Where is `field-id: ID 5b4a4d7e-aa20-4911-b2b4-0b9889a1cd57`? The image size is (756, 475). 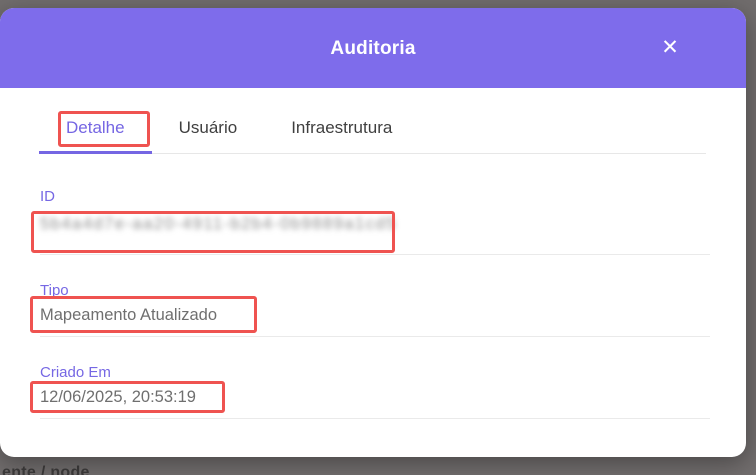 field-id: ID 5b4a4d7e-aa20-4911-b2b4-0b9889a1cd57 is located at coordinates (375, 221).